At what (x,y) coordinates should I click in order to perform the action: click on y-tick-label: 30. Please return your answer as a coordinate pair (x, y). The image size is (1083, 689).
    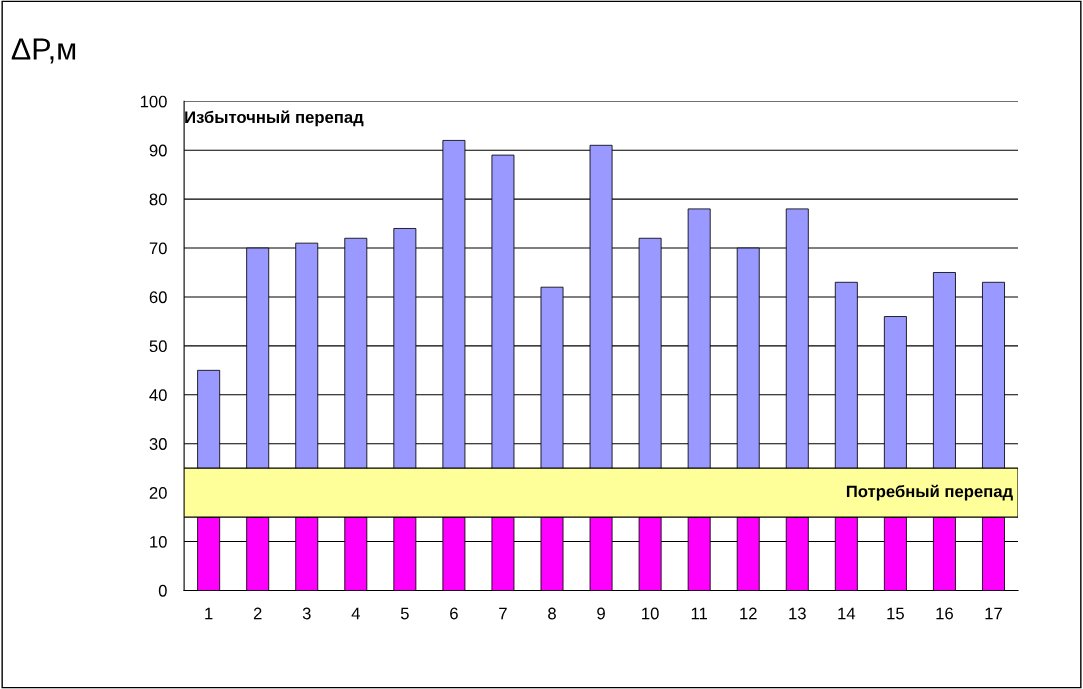
    Looking at the image, I should click on (158, 444).